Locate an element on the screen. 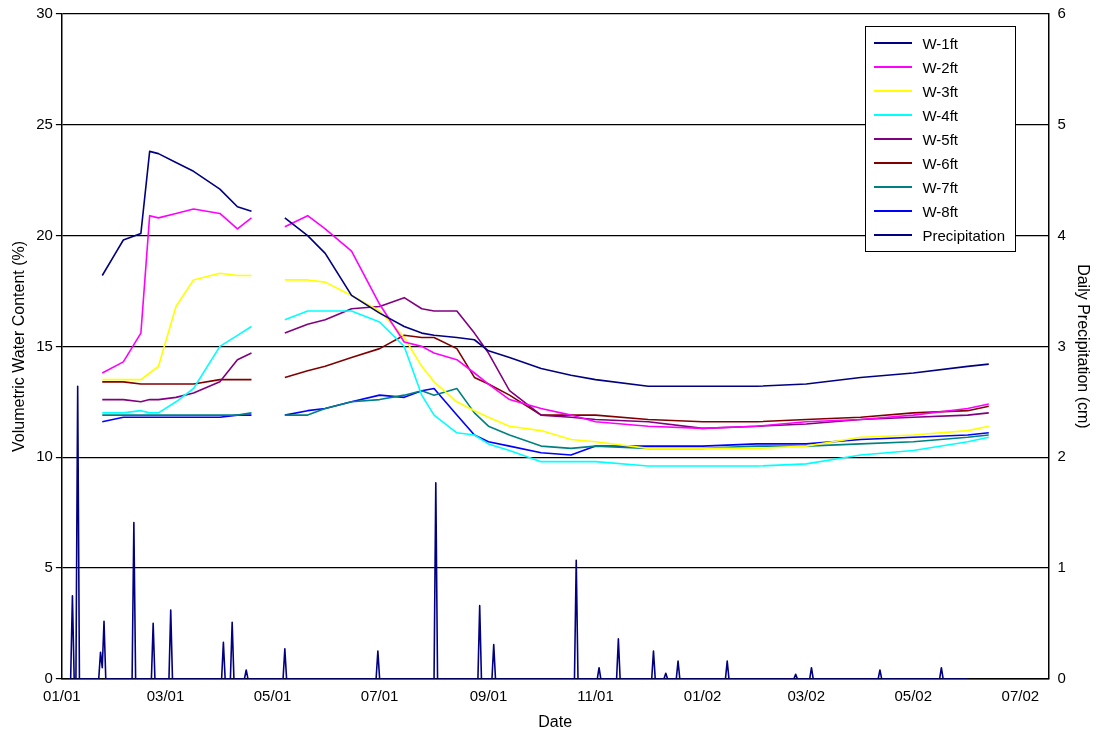 The image size is (1106, 742). legend-label: W-2ft is located at coordinates (940, 67).